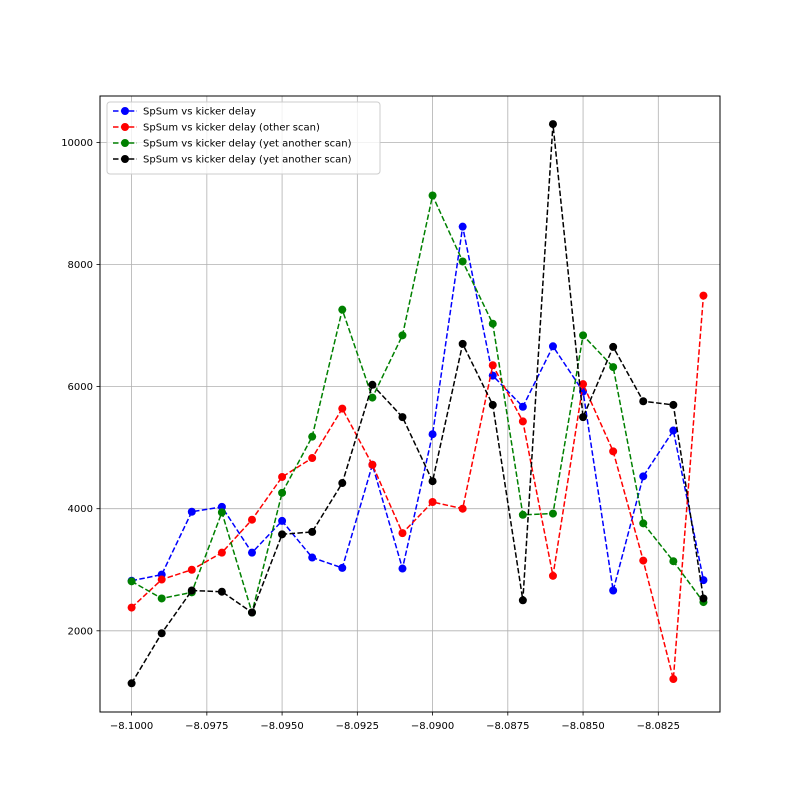  I want to click on y-tick-label: 6000, so click(80, 387).